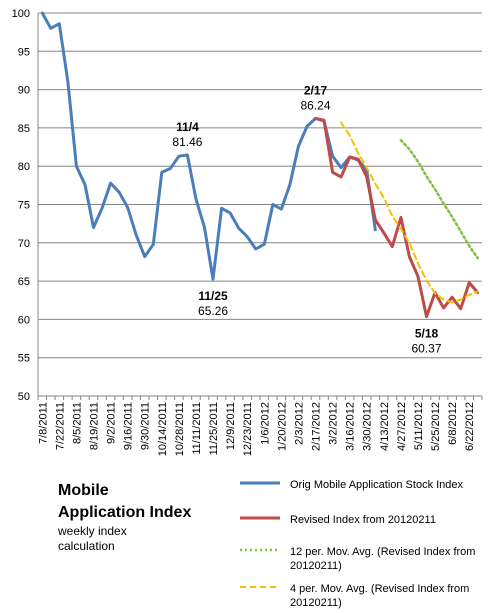 The image size is (489, 613). Describe the element at coordinates (24, 282) in the screenshot. I see `y-tick-label-65: 65` at that location.